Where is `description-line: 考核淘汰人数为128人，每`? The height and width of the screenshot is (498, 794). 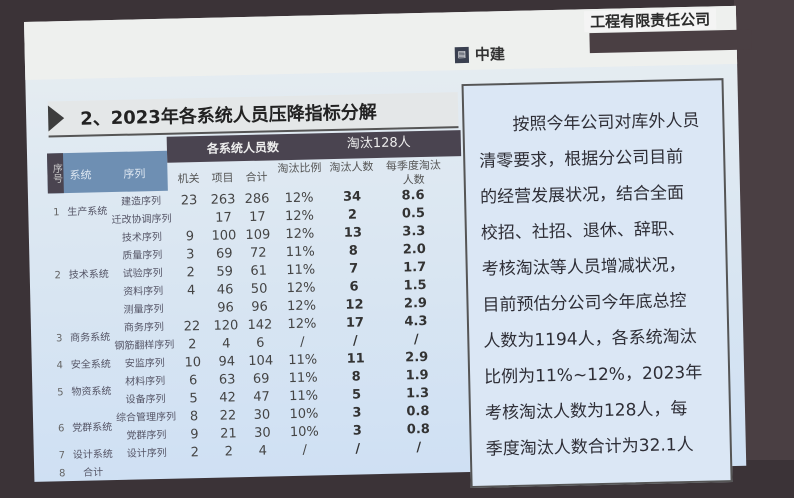 description-line: 考核淘汰人数为128人，每 is located at coordinates (586, 411).